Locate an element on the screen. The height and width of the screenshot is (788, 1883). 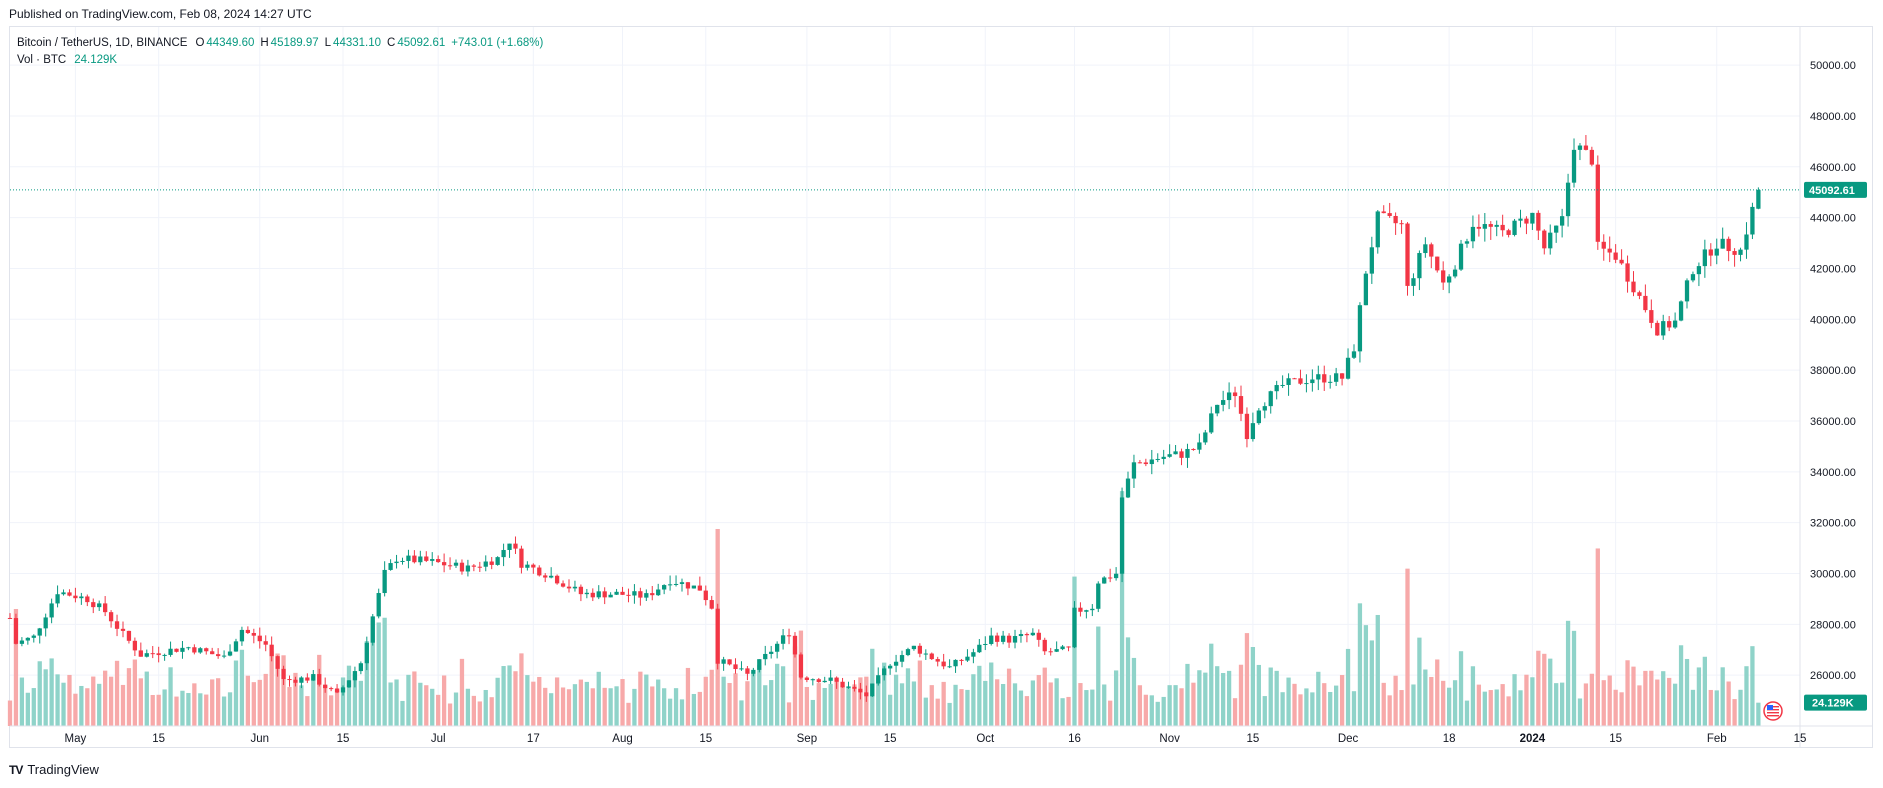
legend-symbol: Bitcoin / TetherUS, 1D, BINANCE is located at coordinates (102, 43).